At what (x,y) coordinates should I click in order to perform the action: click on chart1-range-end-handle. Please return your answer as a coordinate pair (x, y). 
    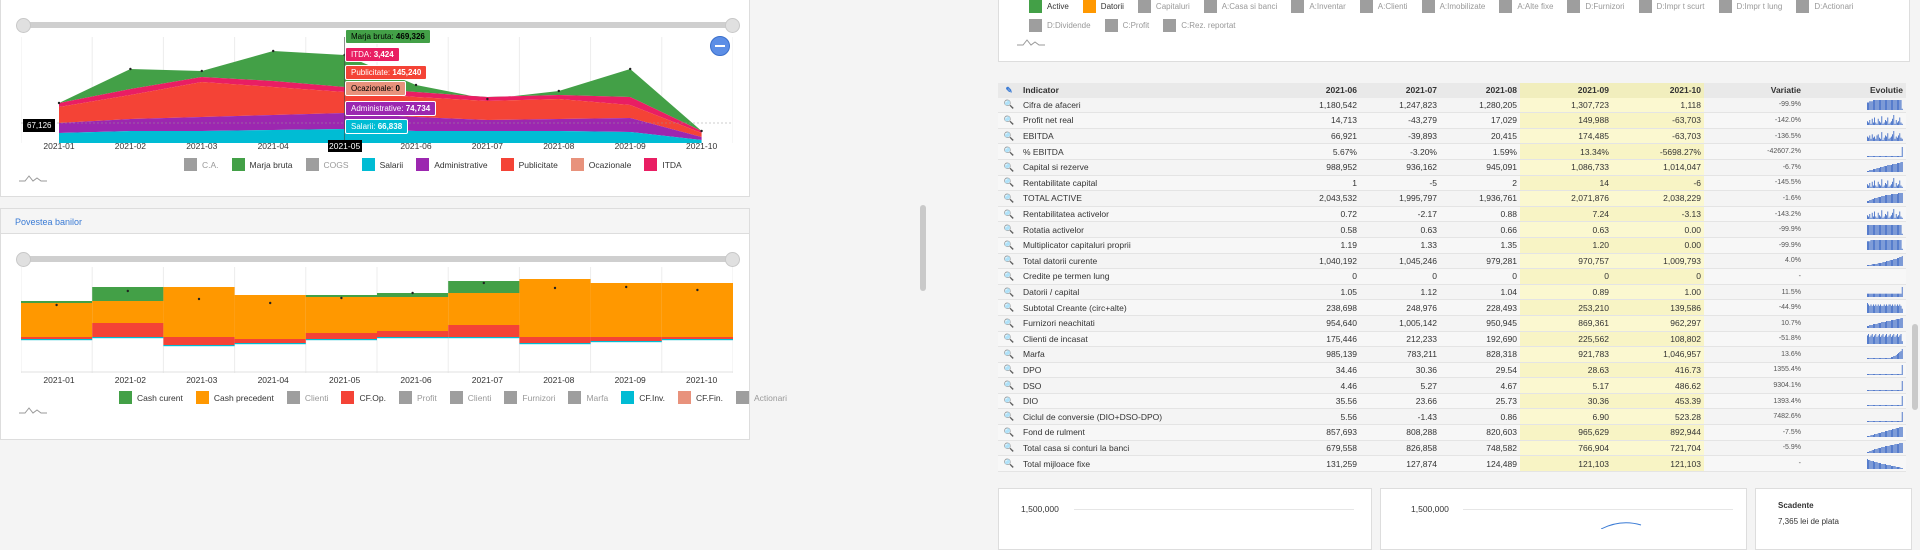
    Looking at the image, I should click on (732, 25).